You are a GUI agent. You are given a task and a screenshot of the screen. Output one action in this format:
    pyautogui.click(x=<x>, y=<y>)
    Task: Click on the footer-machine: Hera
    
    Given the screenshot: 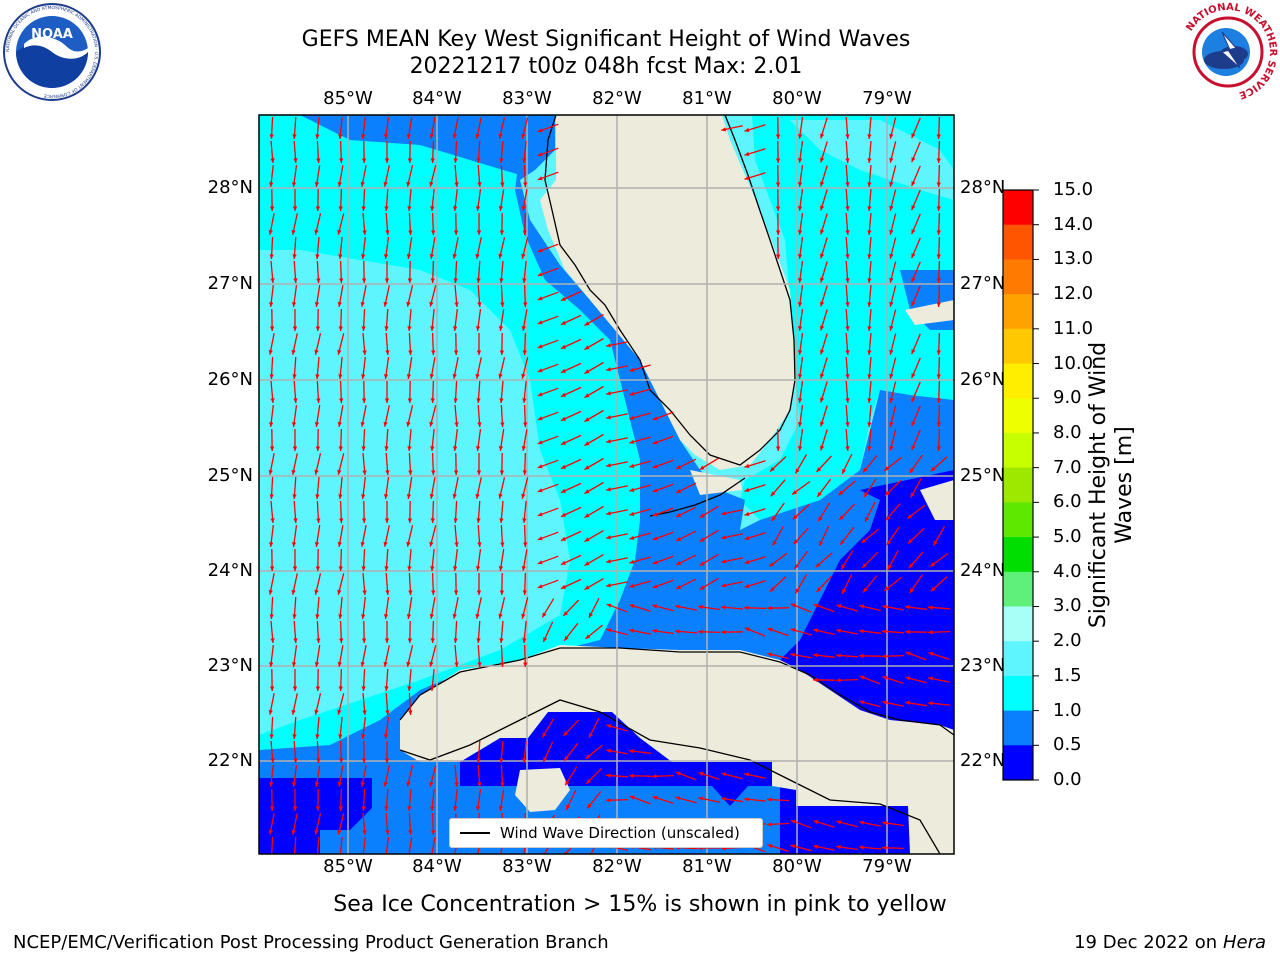 What is the action you would take?
    pyautogui.click(x=1244, y=942)
    